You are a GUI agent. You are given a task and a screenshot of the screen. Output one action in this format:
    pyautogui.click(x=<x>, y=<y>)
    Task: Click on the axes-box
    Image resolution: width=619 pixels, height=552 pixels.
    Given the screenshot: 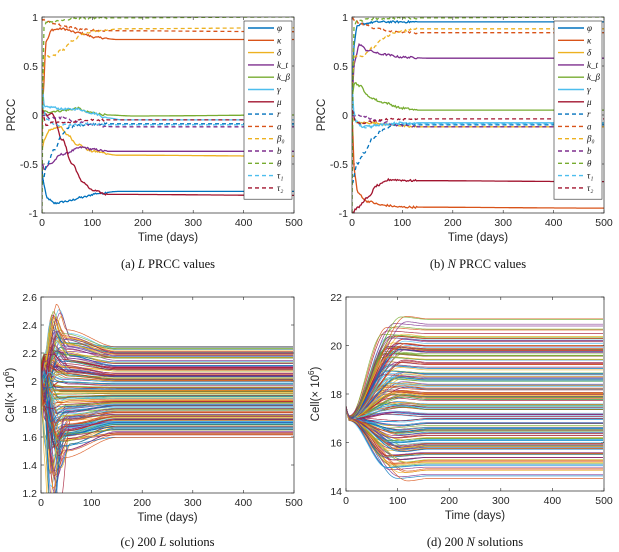 What is the action you would take?
    pyautogui.click(x=167, y=395)
    